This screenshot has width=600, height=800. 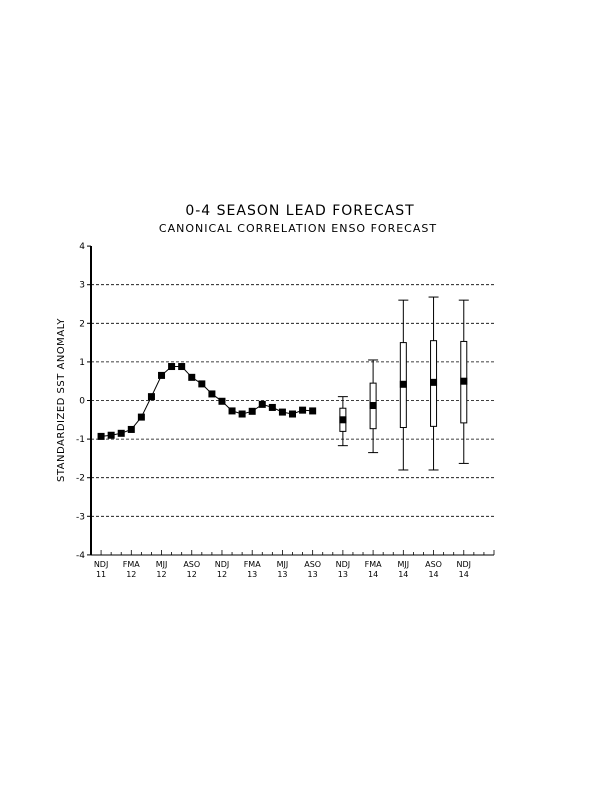 I want to click on chart-title: 0-4 SEASON LEAD FORECAST, so click(x=299, y=211).